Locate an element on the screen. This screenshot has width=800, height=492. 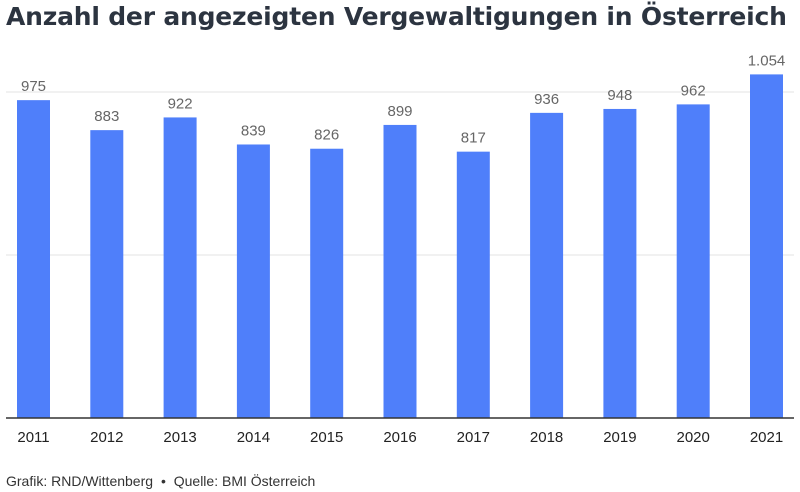
x-tick-label: 2017 is located at coordinates (473, 437).